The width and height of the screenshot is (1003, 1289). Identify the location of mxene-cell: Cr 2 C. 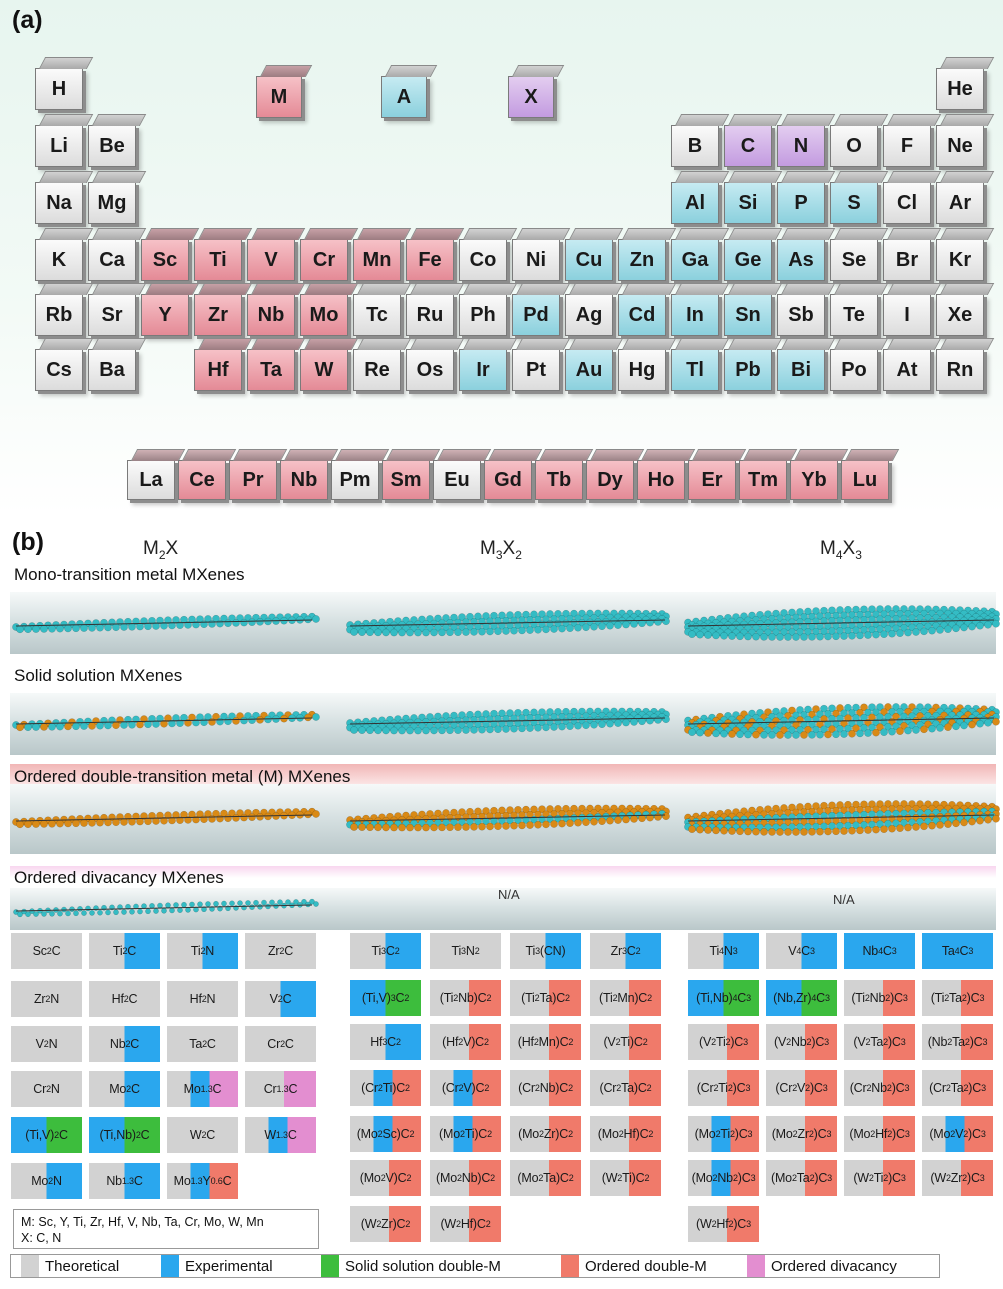
(280, 1044).